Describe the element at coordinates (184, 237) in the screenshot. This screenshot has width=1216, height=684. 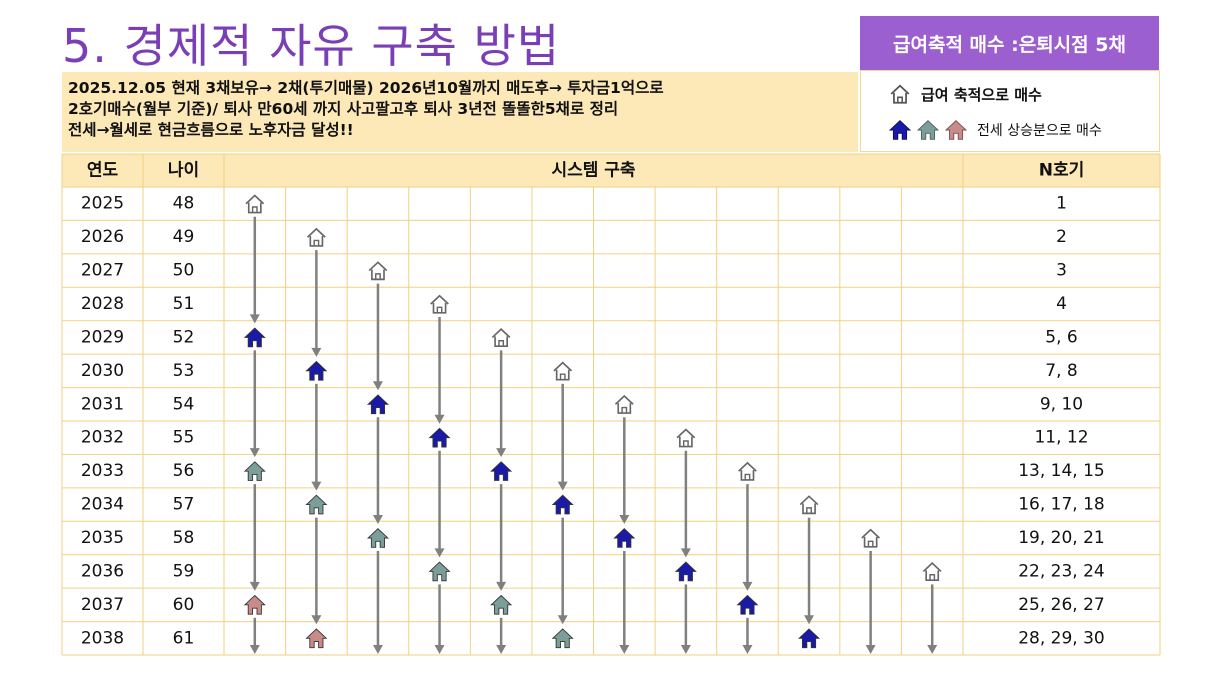
I see `cell-age: 49` at that location.